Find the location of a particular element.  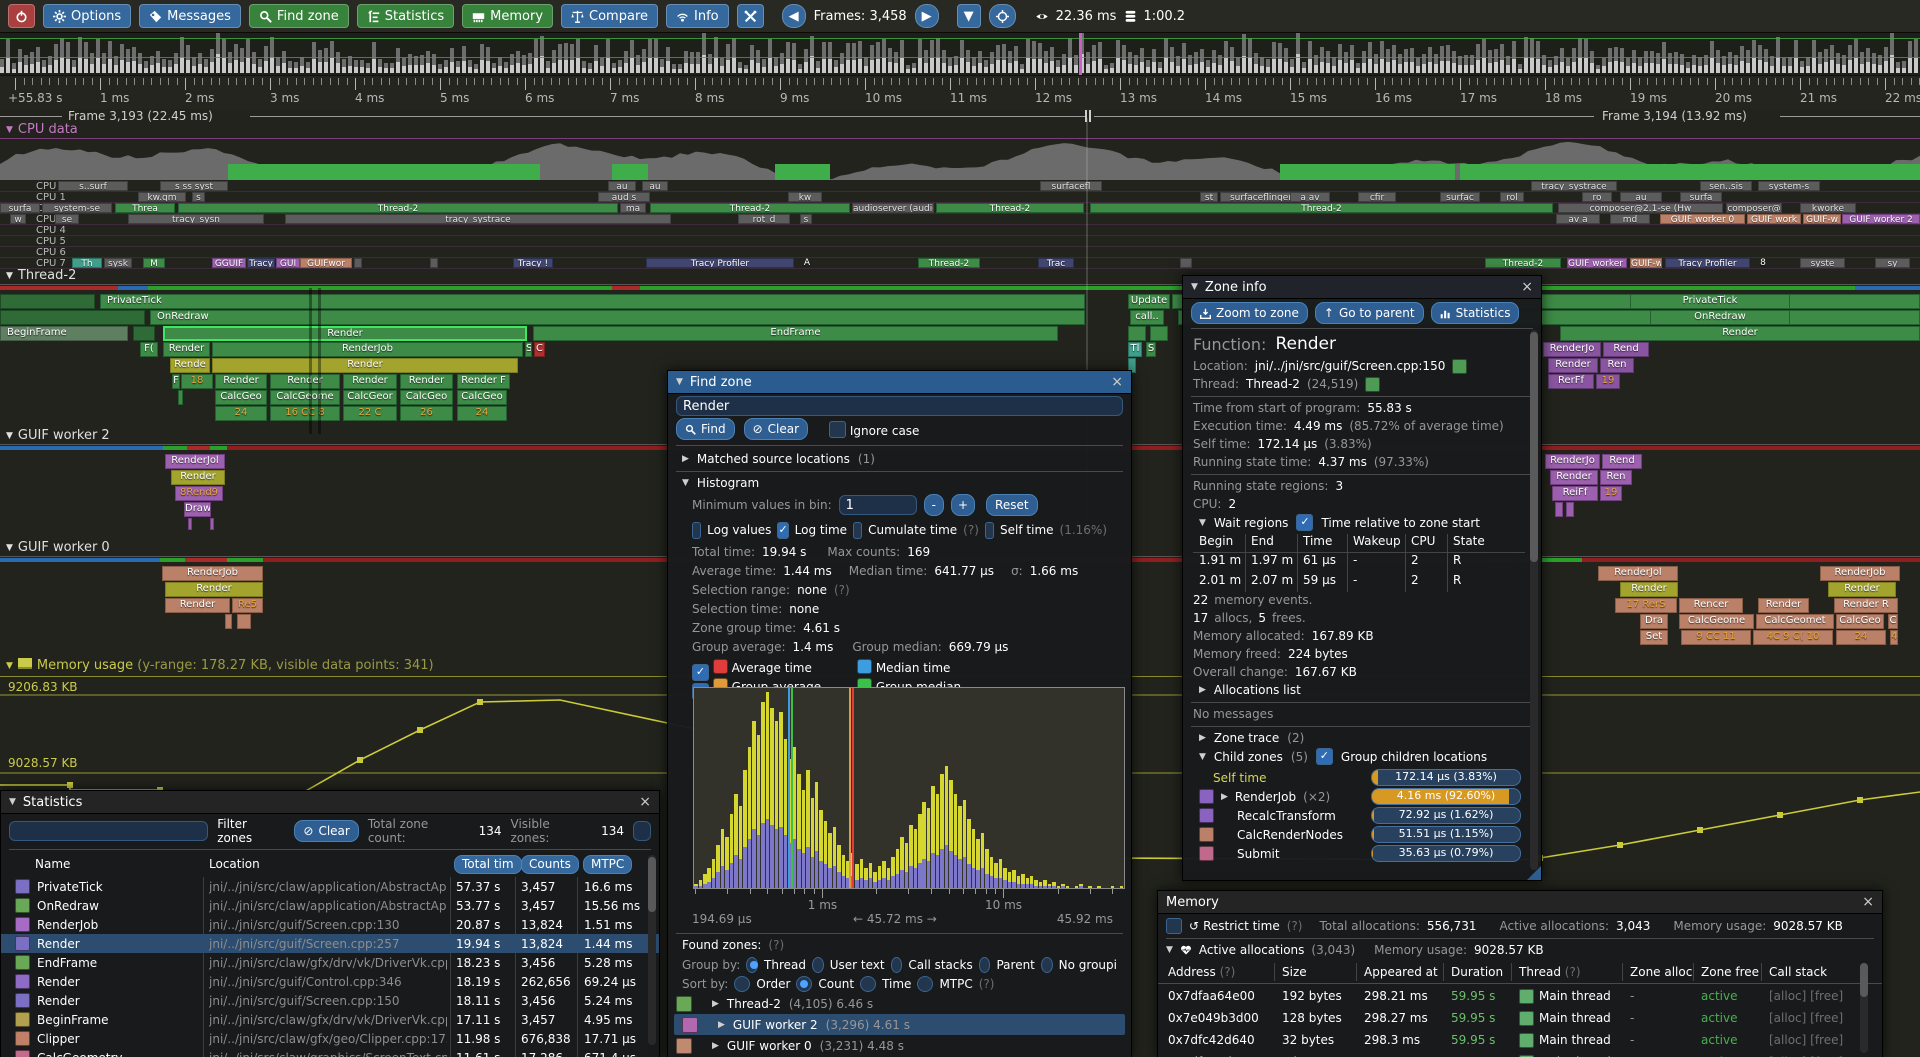

go-to-parent-button: ↑ Go to parent is located at coordinates (1369, 313).